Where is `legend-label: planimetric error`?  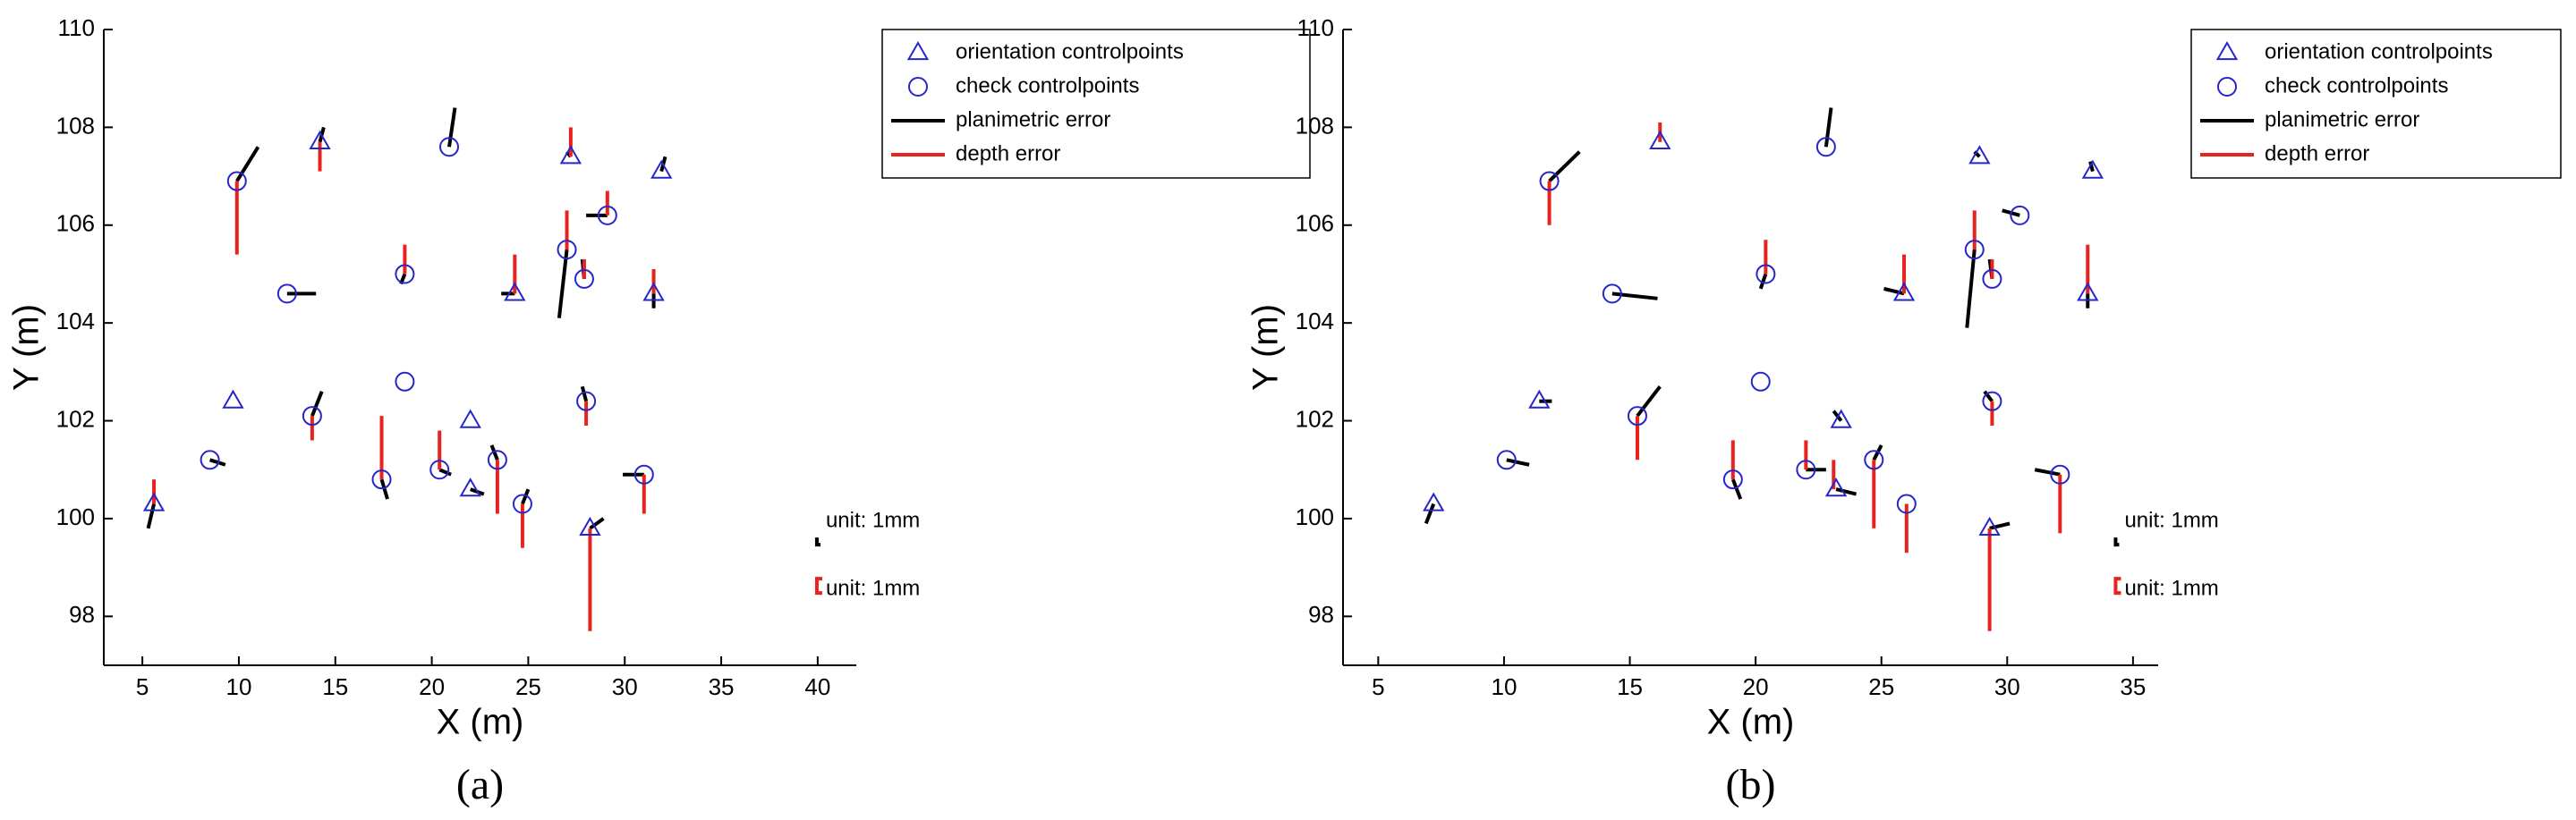
legend-label: planimetric error is located at coordinates (1033, 119).